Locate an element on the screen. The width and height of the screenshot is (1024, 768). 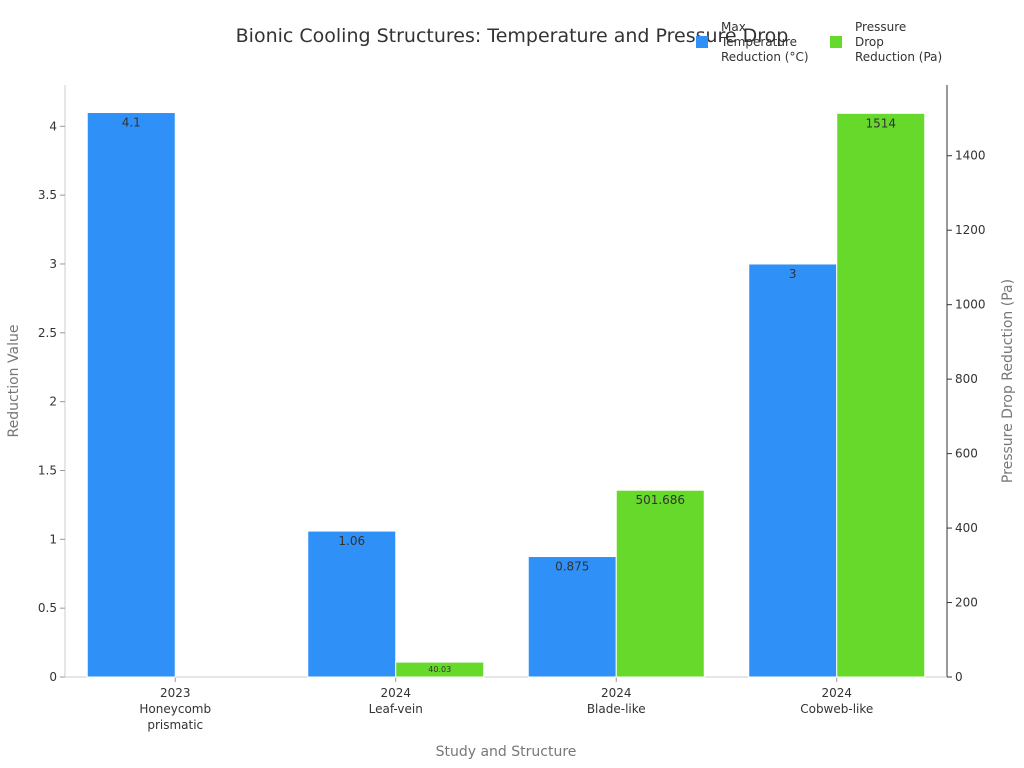
x-tick-label: Cobweb-like is located at coordinates (836, 709).